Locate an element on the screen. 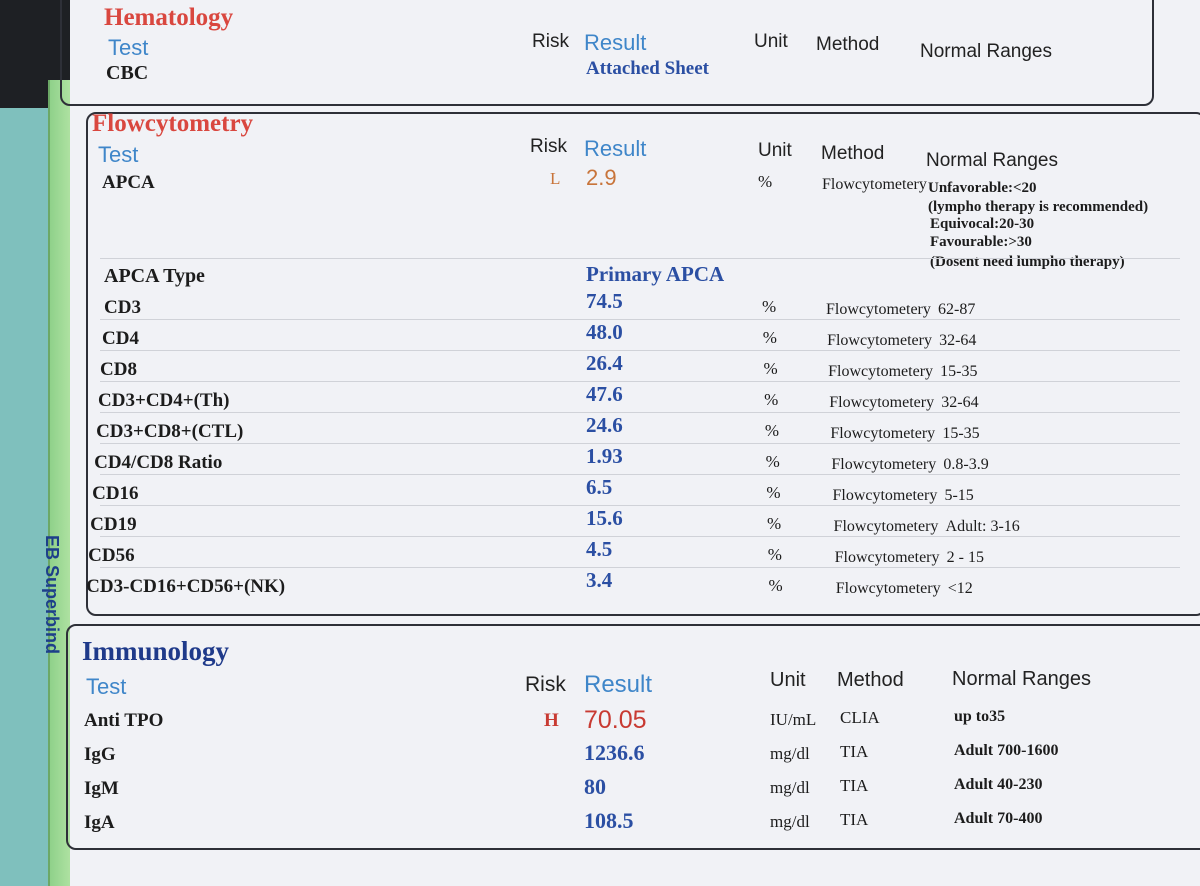 The height and width of the screenshot is (886, 1200). flow-row-result: 6.5 is located at coordinates (599, 487).